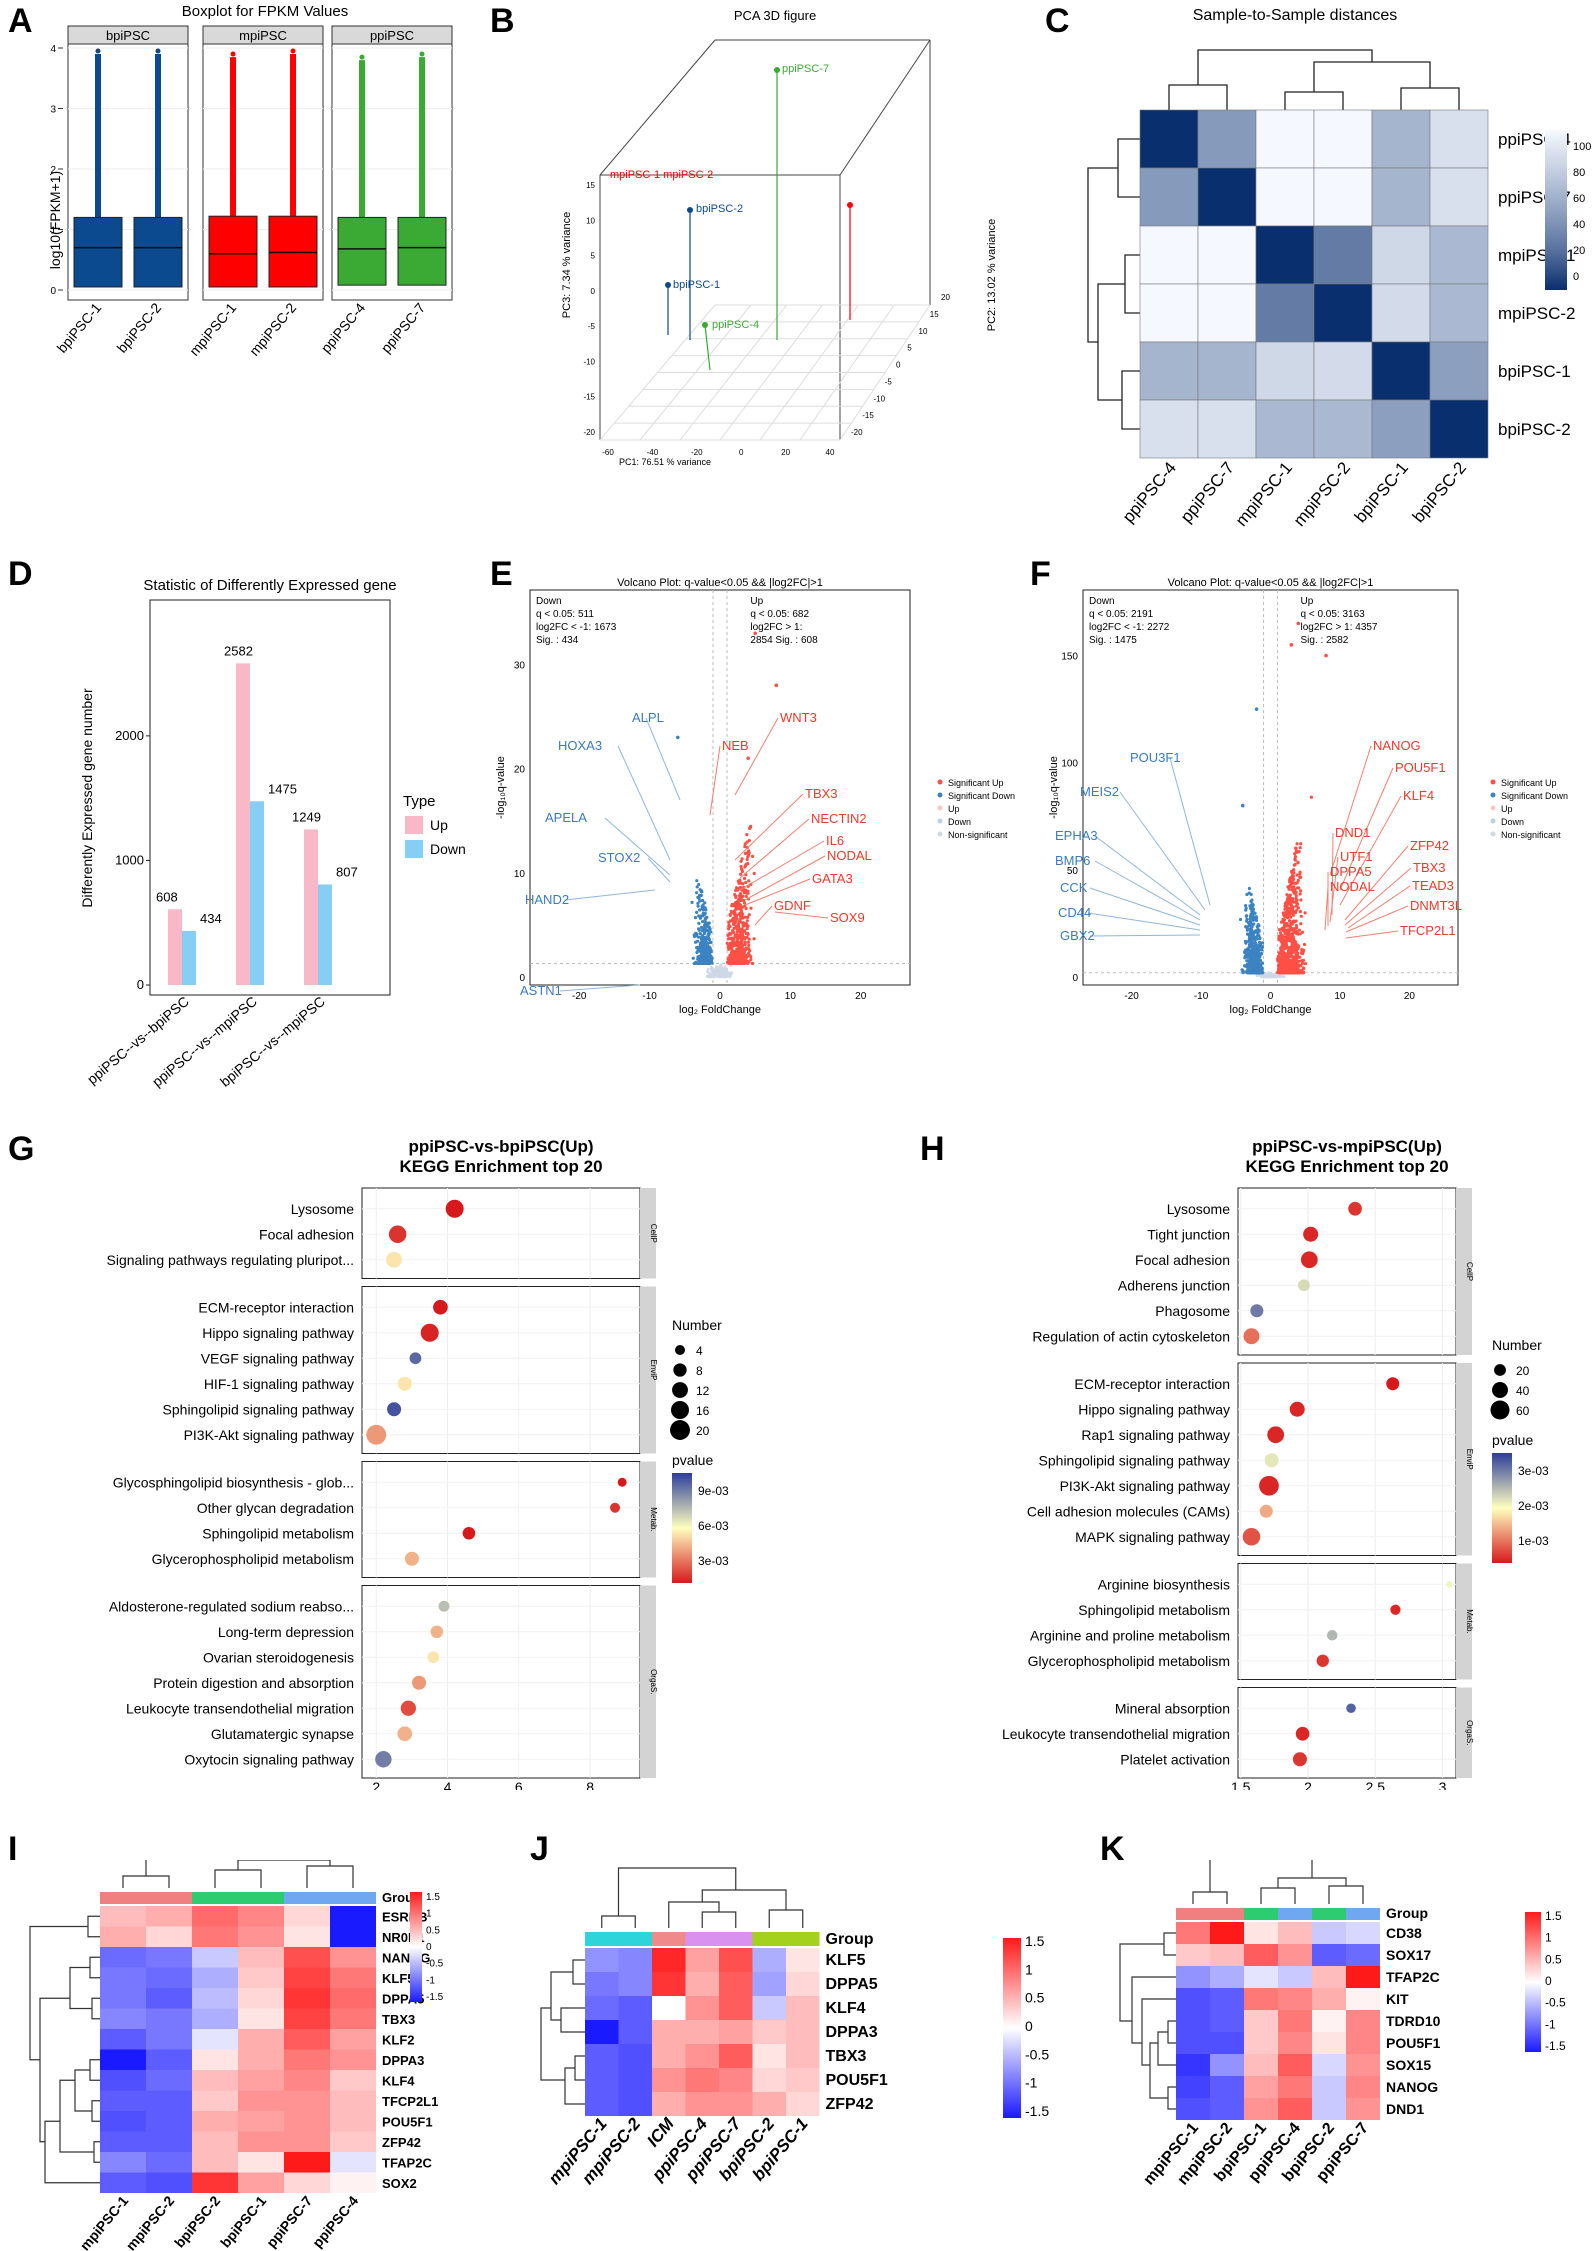  Describe the element at coordinates (805, 69) in the screenshot. I see `panel-b-point-label: ppiPSC-7` at that location.